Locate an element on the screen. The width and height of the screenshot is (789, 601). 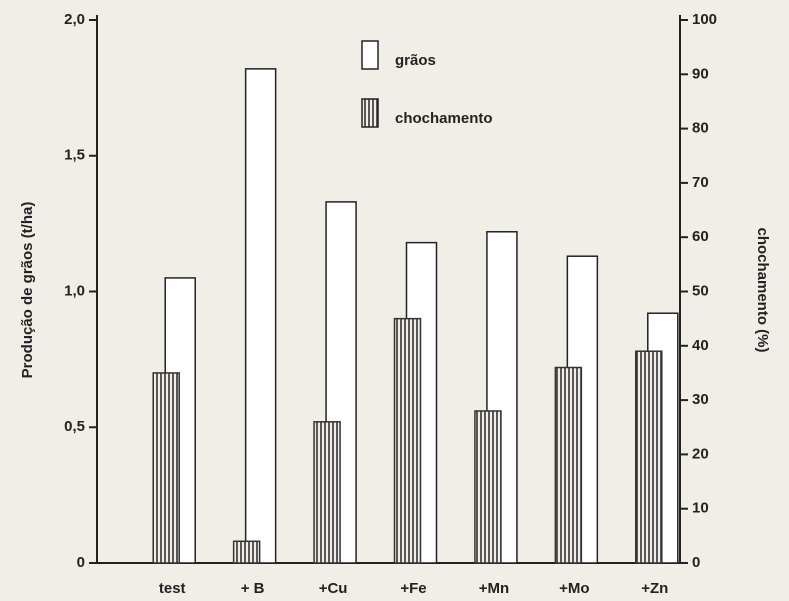
y-tick-label: 1,5 is located at coordinates (74, 155).